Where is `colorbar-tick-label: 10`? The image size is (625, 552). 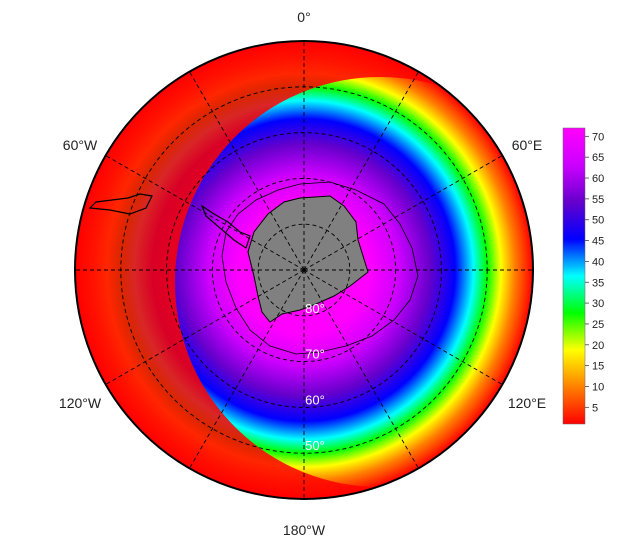 colorbar-tick-label: 10 is located at coordinates (598, 387).